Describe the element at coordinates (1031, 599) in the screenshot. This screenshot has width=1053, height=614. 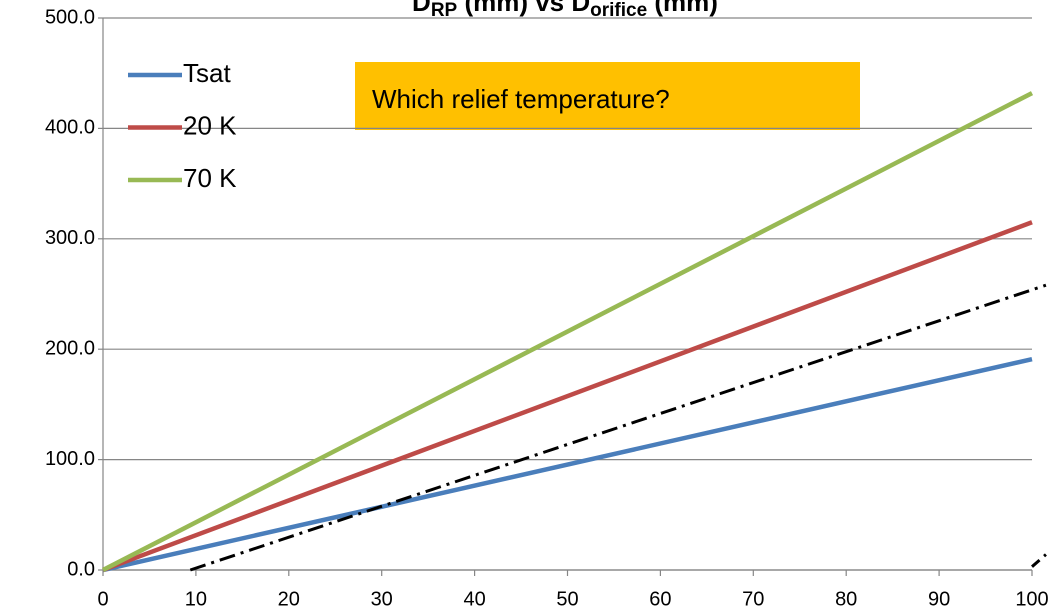
I see `x-tick-label: 100` at that location.